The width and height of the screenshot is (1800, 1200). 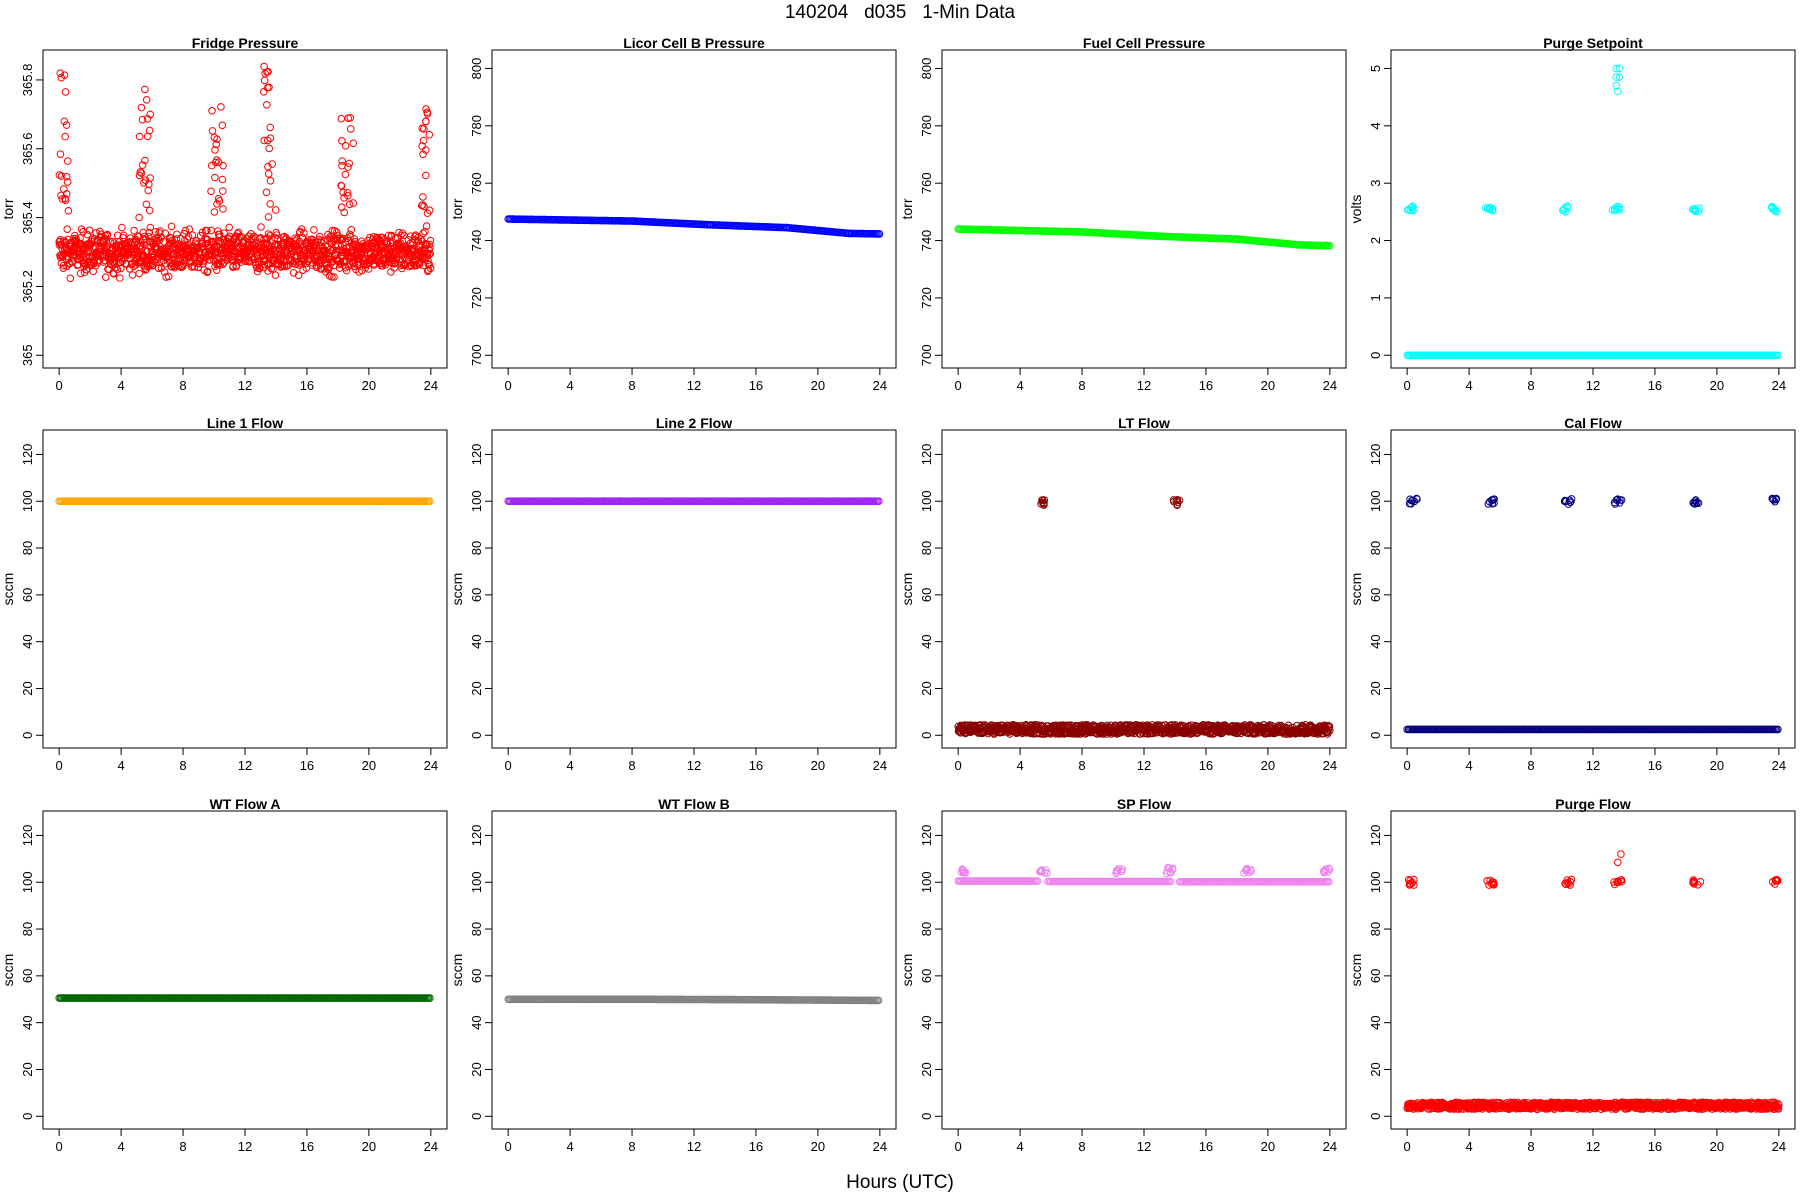 What do you see at coordinates (244, 804) in the screenshot?
I see `panel-title: WT Flow A` at bounding box center [244, 804].